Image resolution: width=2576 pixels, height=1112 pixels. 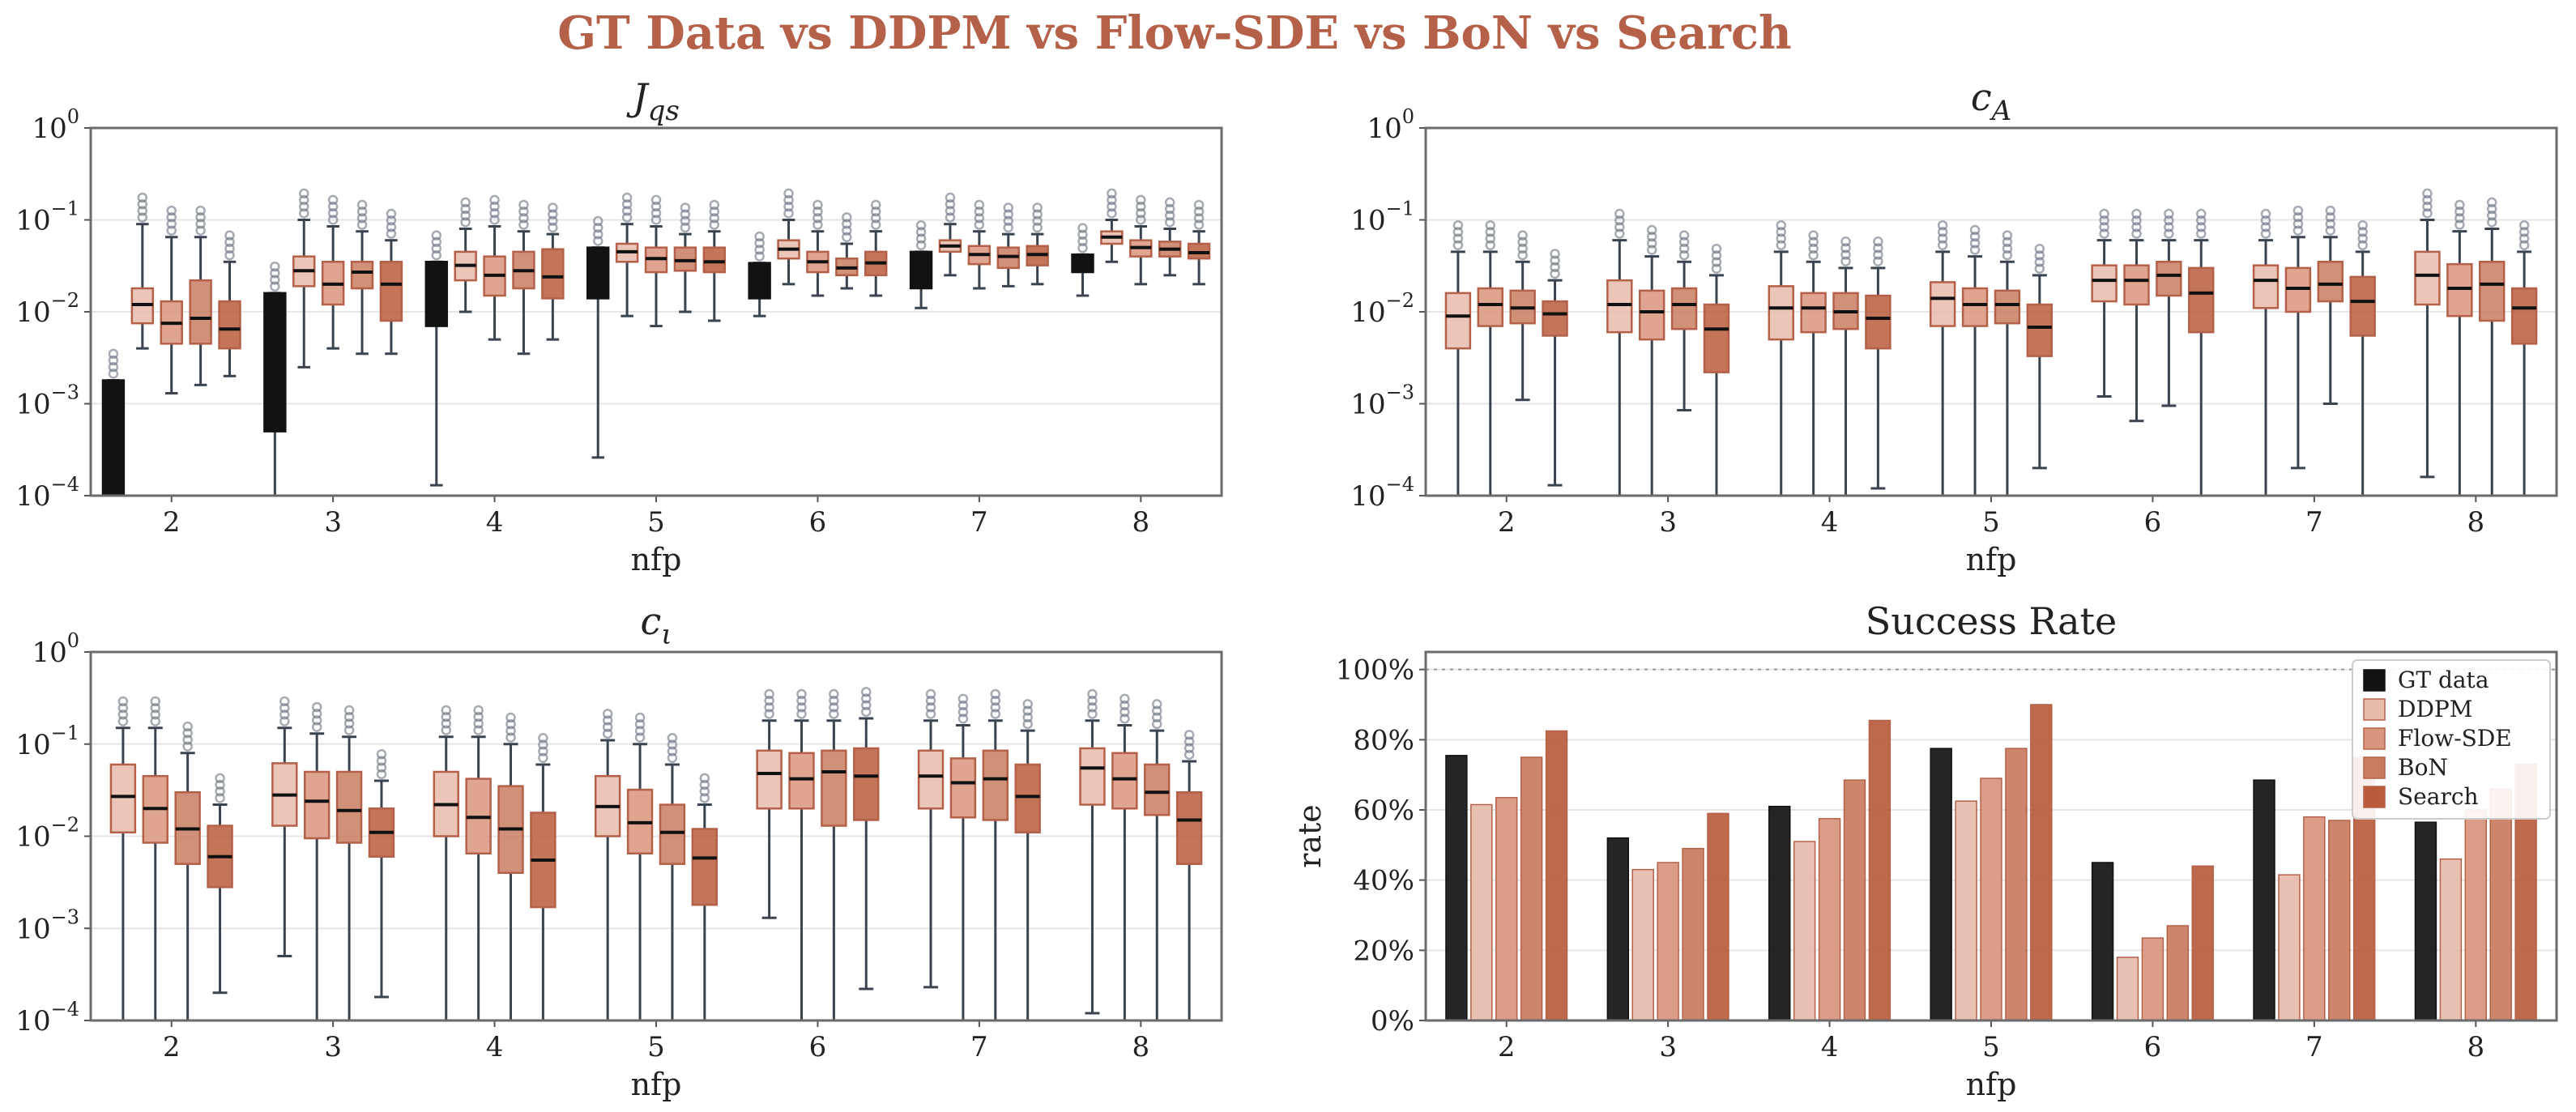 I want to click on plot-frame, so click(x=1991, y=836).